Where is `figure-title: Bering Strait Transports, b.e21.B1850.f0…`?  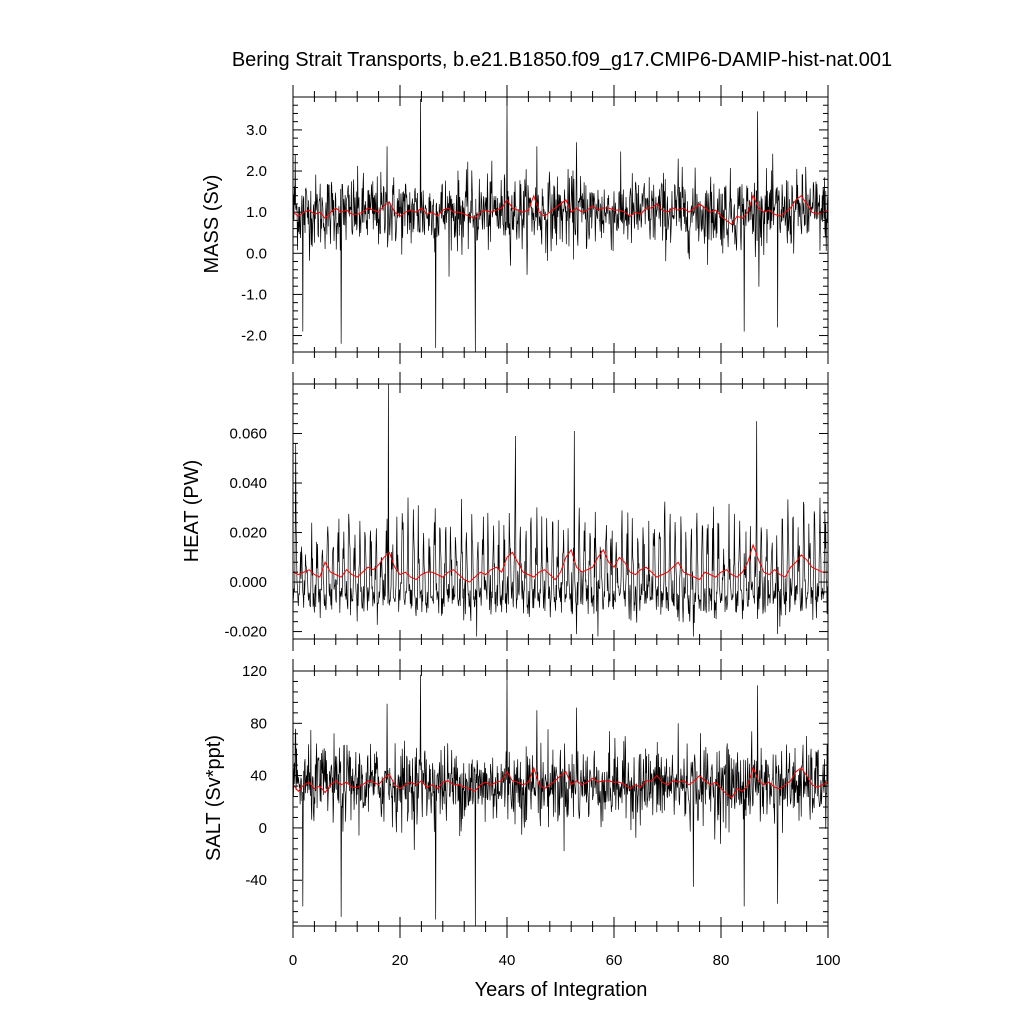 figure-title: Bering Strait Transports, b.e21.B1850.f0… is located at coordinates (562, 60).